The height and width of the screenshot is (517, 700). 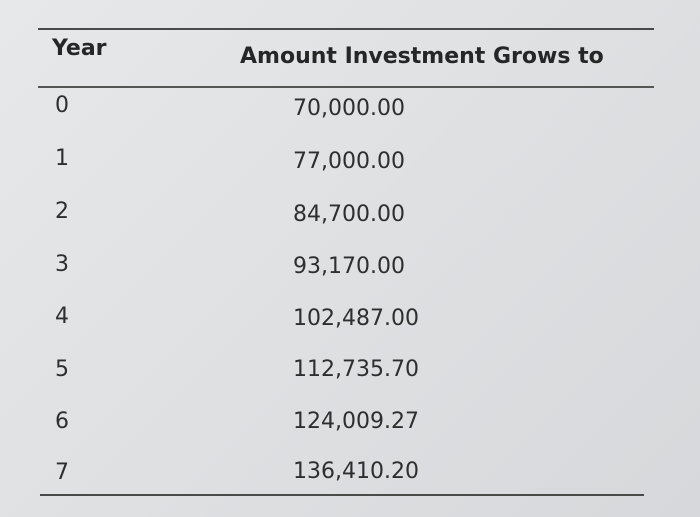 I want to click on year-cell: 6, so click(x=62, y=421).